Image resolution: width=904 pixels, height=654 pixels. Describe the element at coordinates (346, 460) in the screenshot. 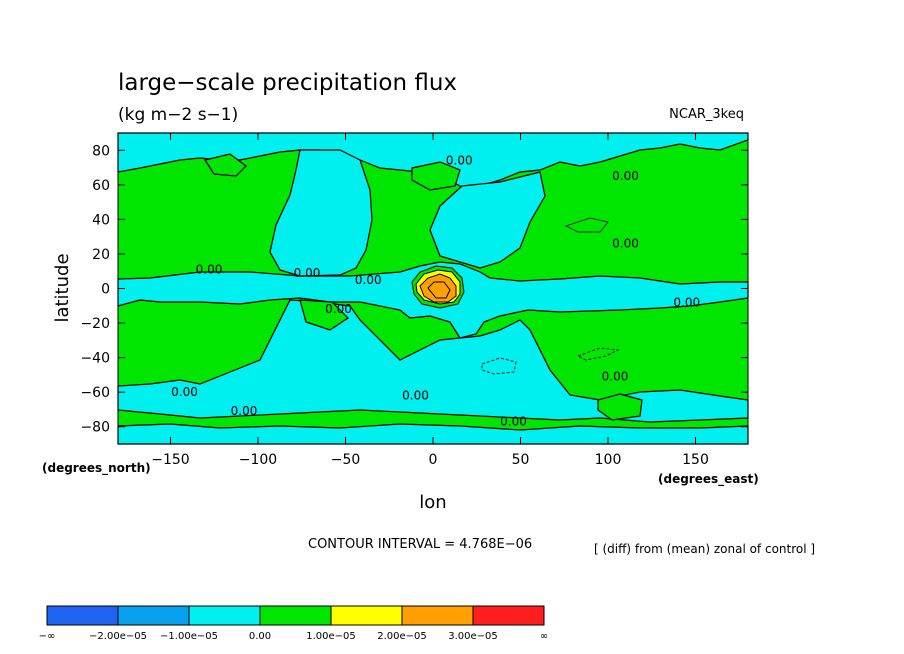

I see `x-tick-label: −50` at that location.